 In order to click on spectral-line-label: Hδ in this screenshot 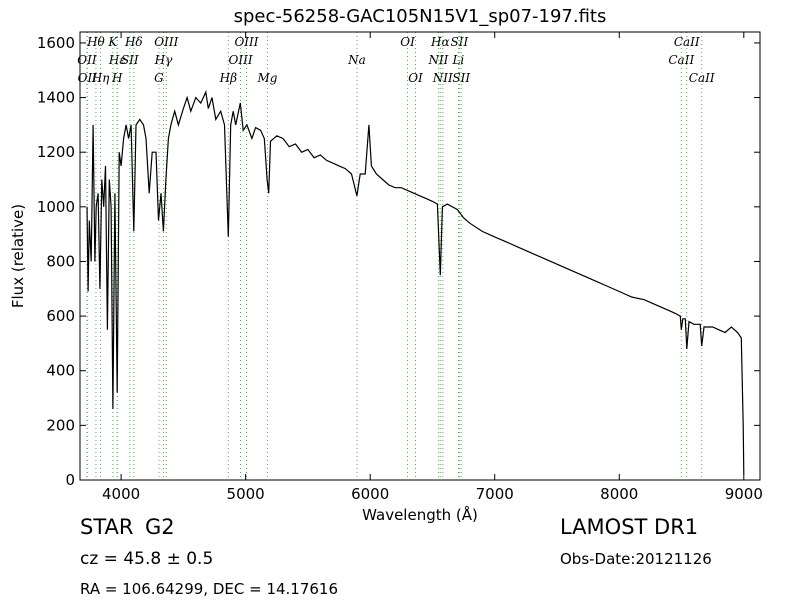, I will do `click(133, 42)`.